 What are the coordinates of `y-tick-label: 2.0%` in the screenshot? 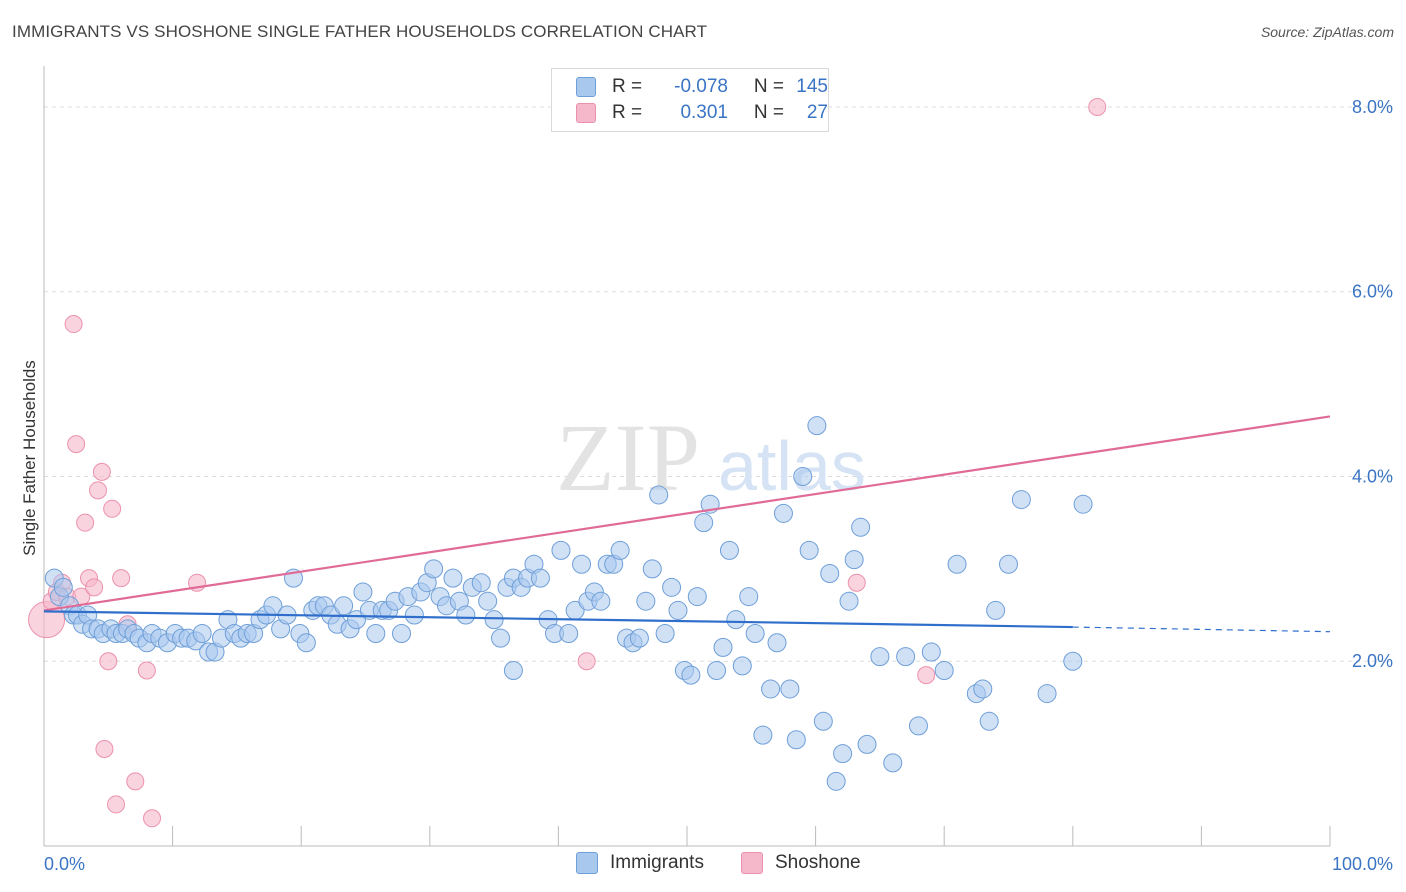 It's located at (1372, 661).